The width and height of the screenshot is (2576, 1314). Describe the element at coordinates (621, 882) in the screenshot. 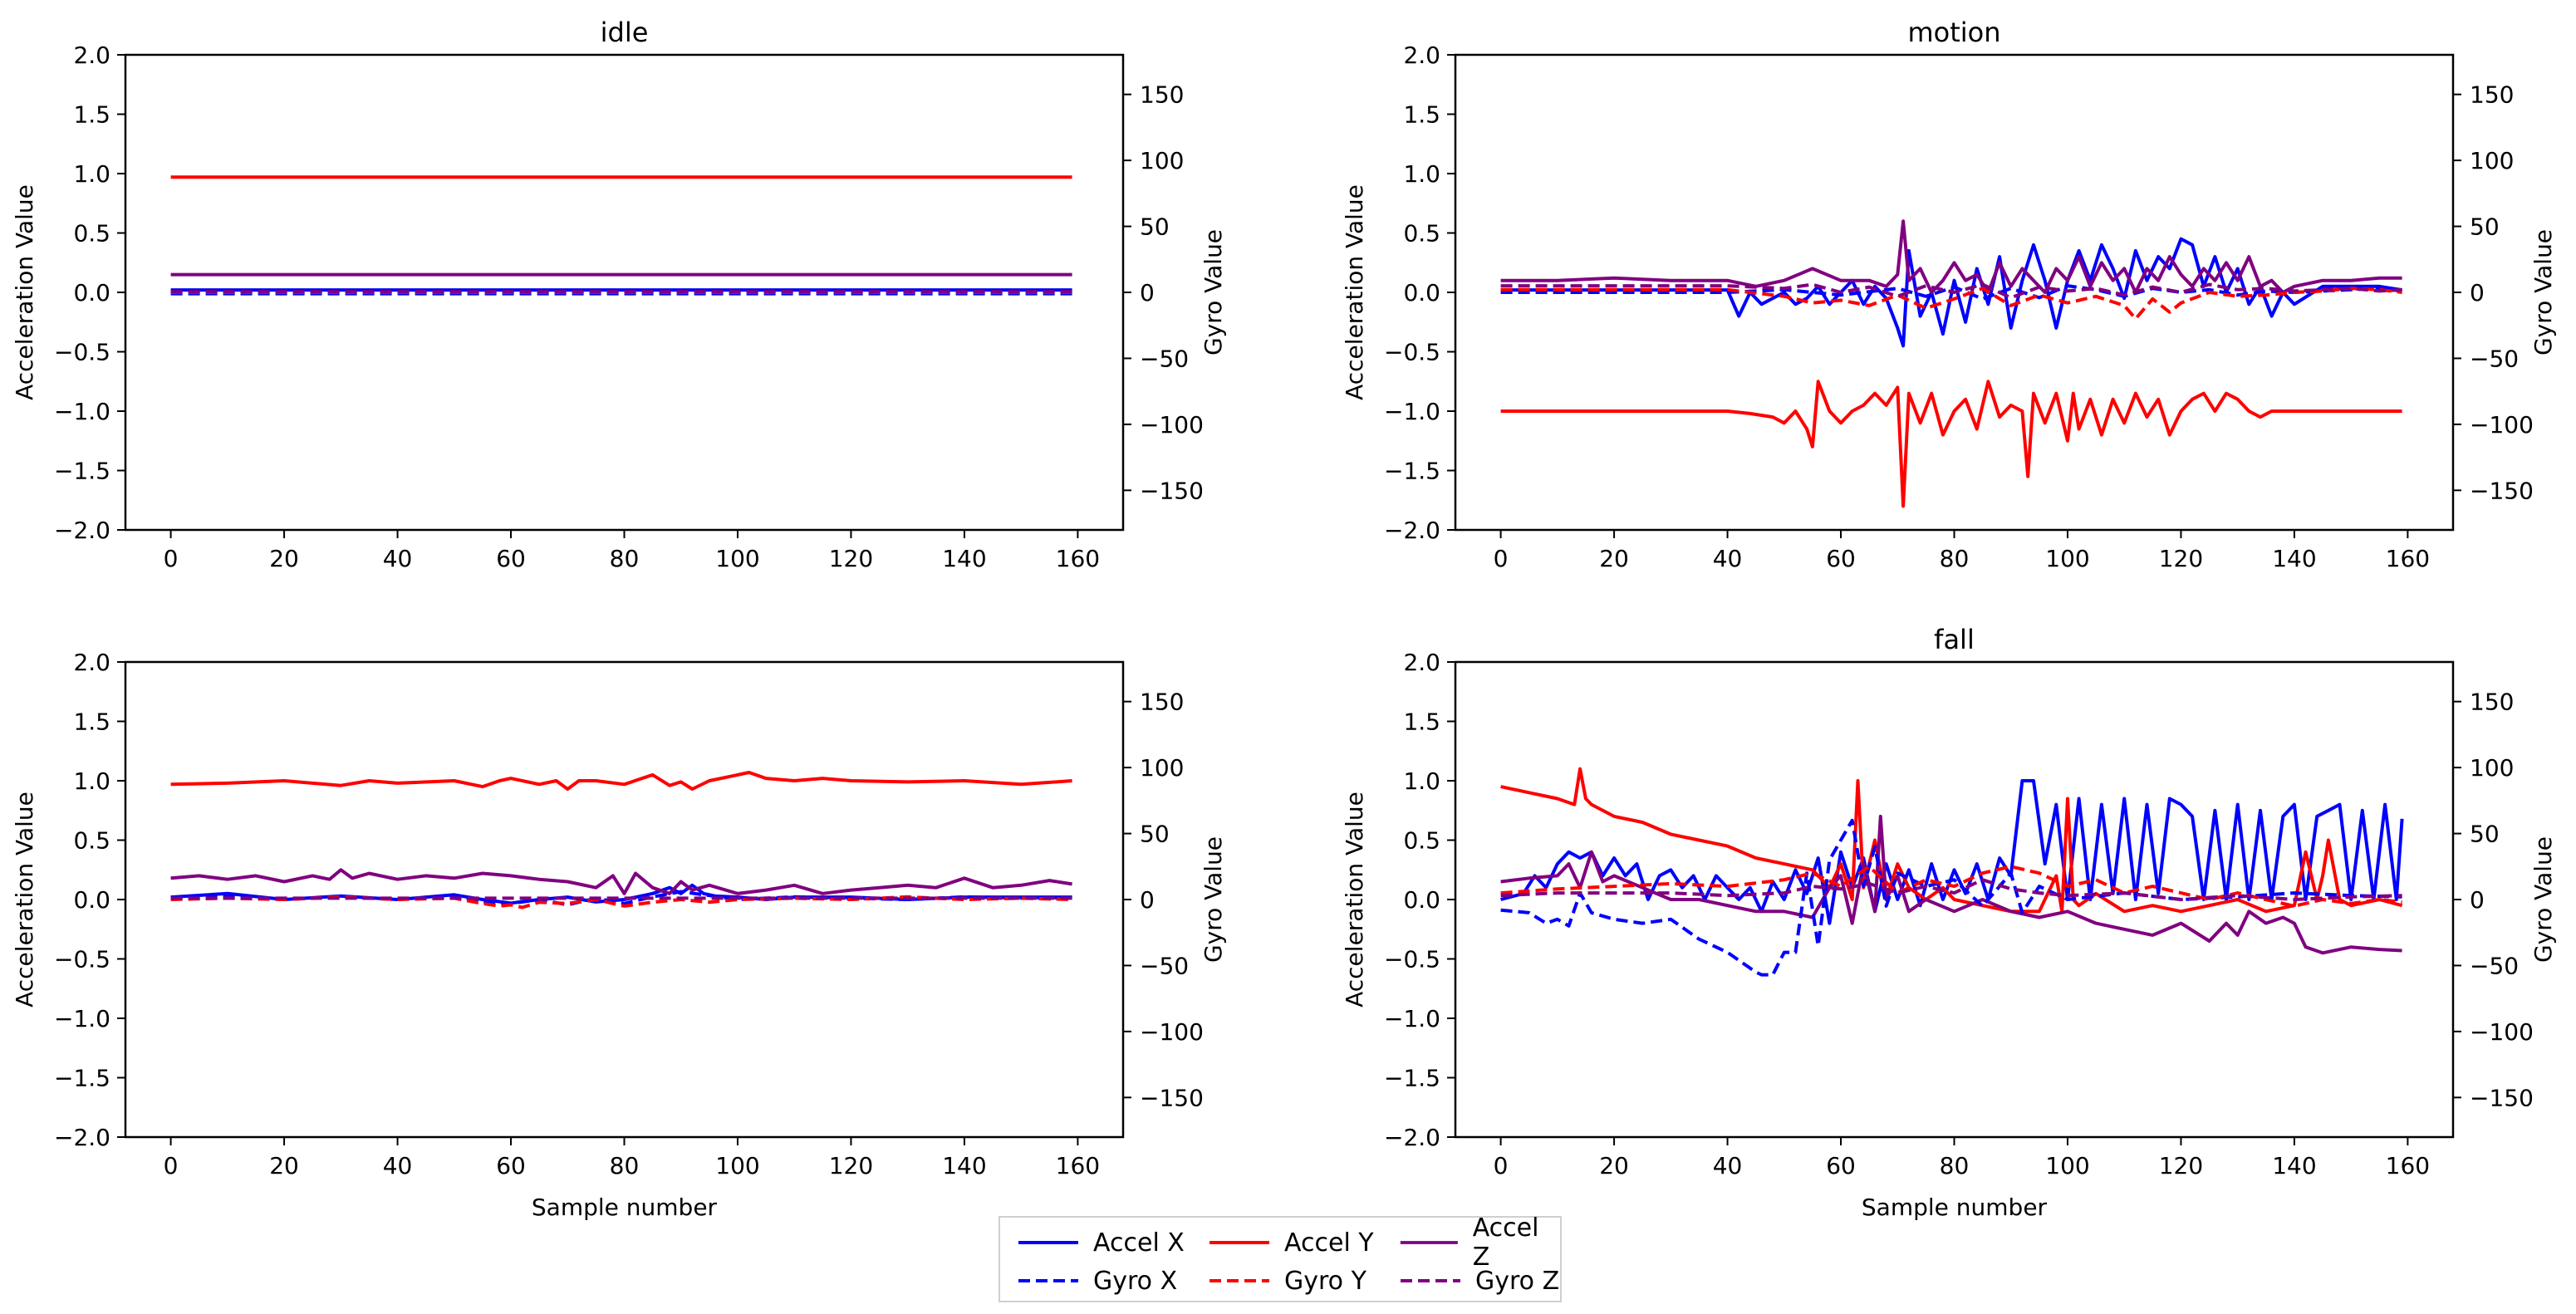

I see `series-accel-z` at that location.